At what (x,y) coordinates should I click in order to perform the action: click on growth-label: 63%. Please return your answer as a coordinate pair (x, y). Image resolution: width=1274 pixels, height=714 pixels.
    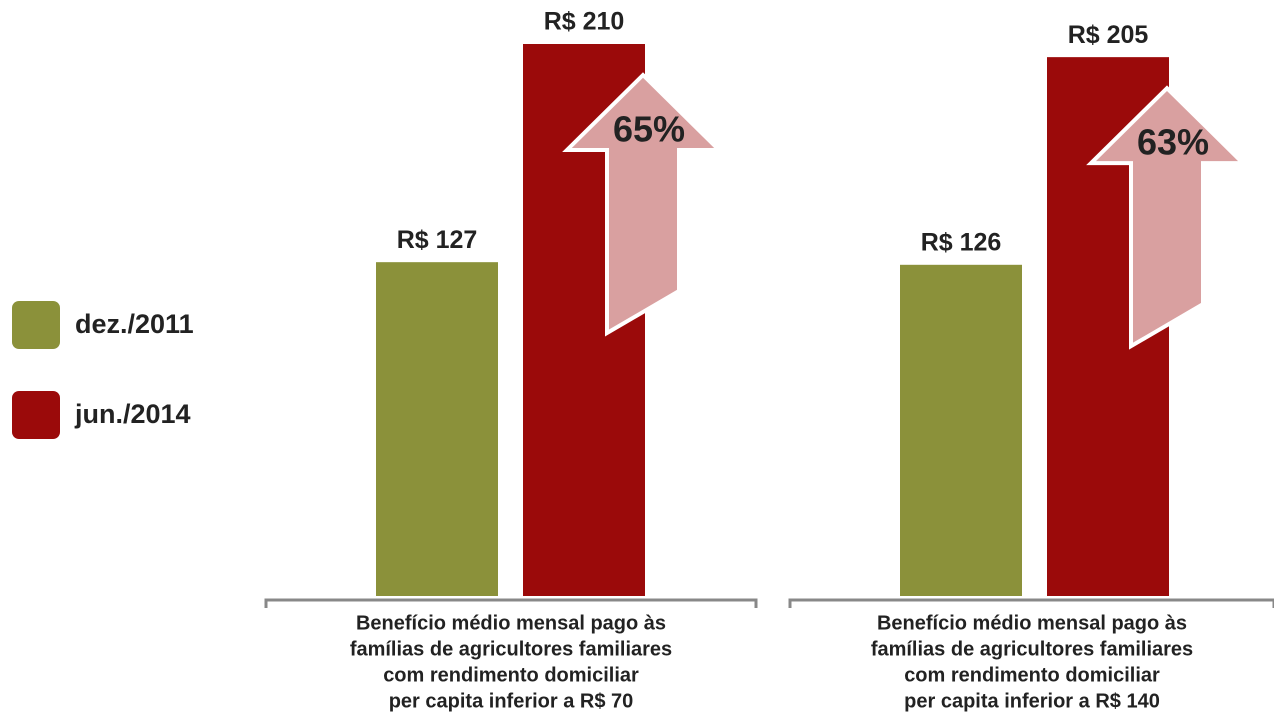
    Looking at the image, I should click on (1173, 142).